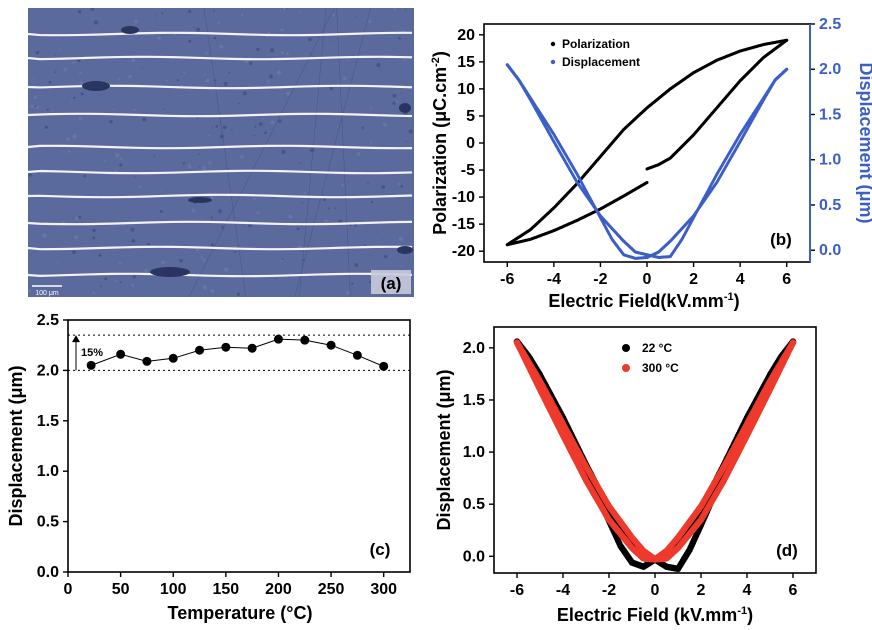 Image resolution: width=872 pixels, height=630 pixels. I want to click on panel-d-x-tick-label-3: 0, so click(655, 590).